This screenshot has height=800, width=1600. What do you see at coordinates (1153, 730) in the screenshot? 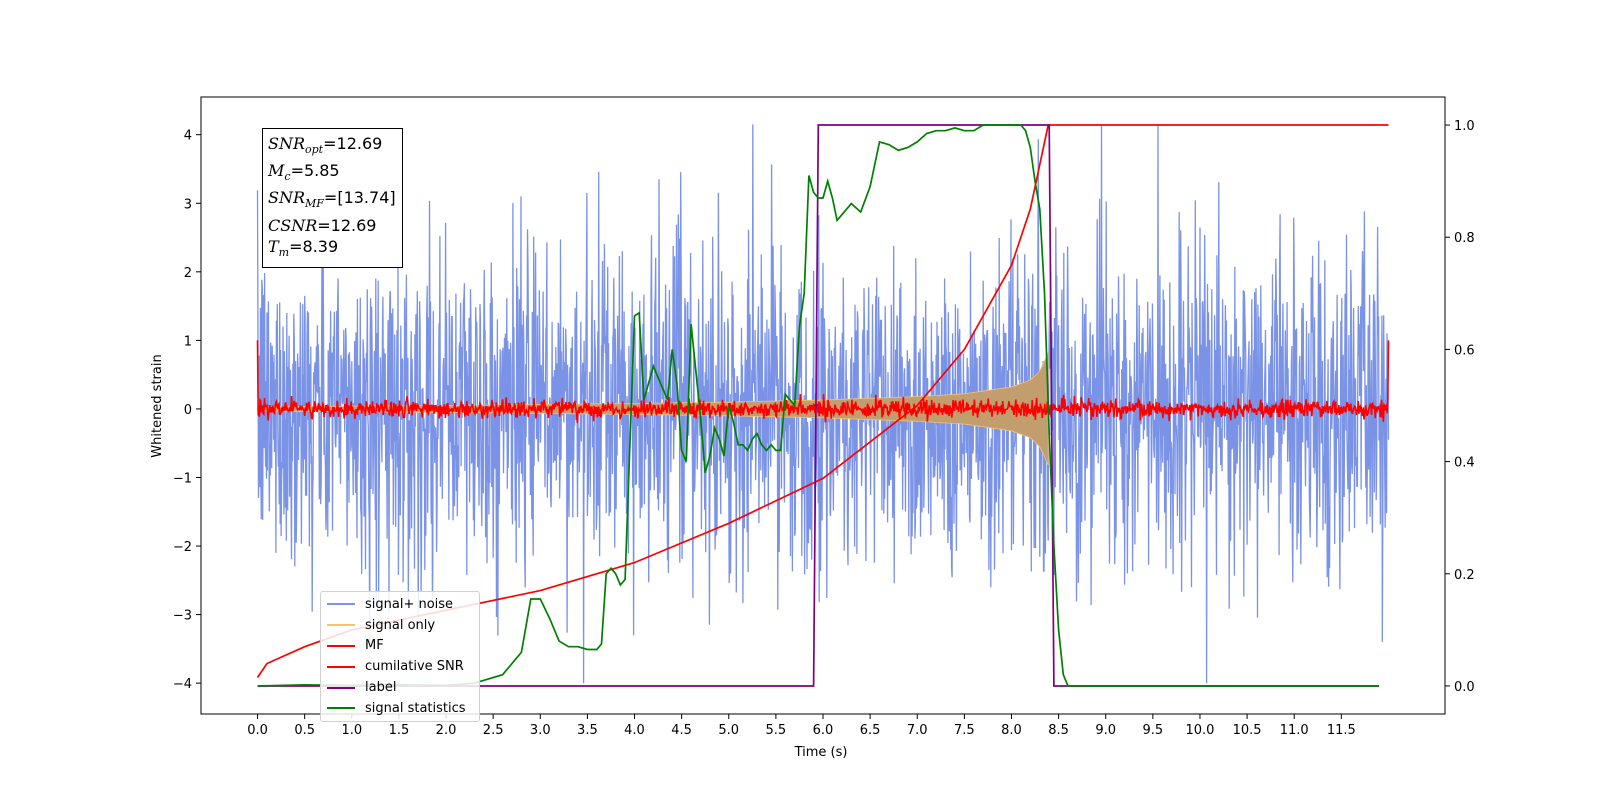
I see `x-tick-label: 9.5` at bounding box center [1153, 730].